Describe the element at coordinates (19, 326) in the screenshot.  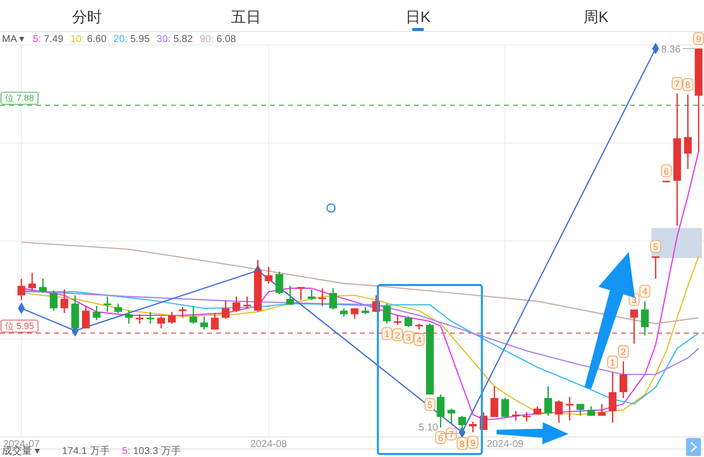
I see `ref-line-label: 位 5.95` at that location.